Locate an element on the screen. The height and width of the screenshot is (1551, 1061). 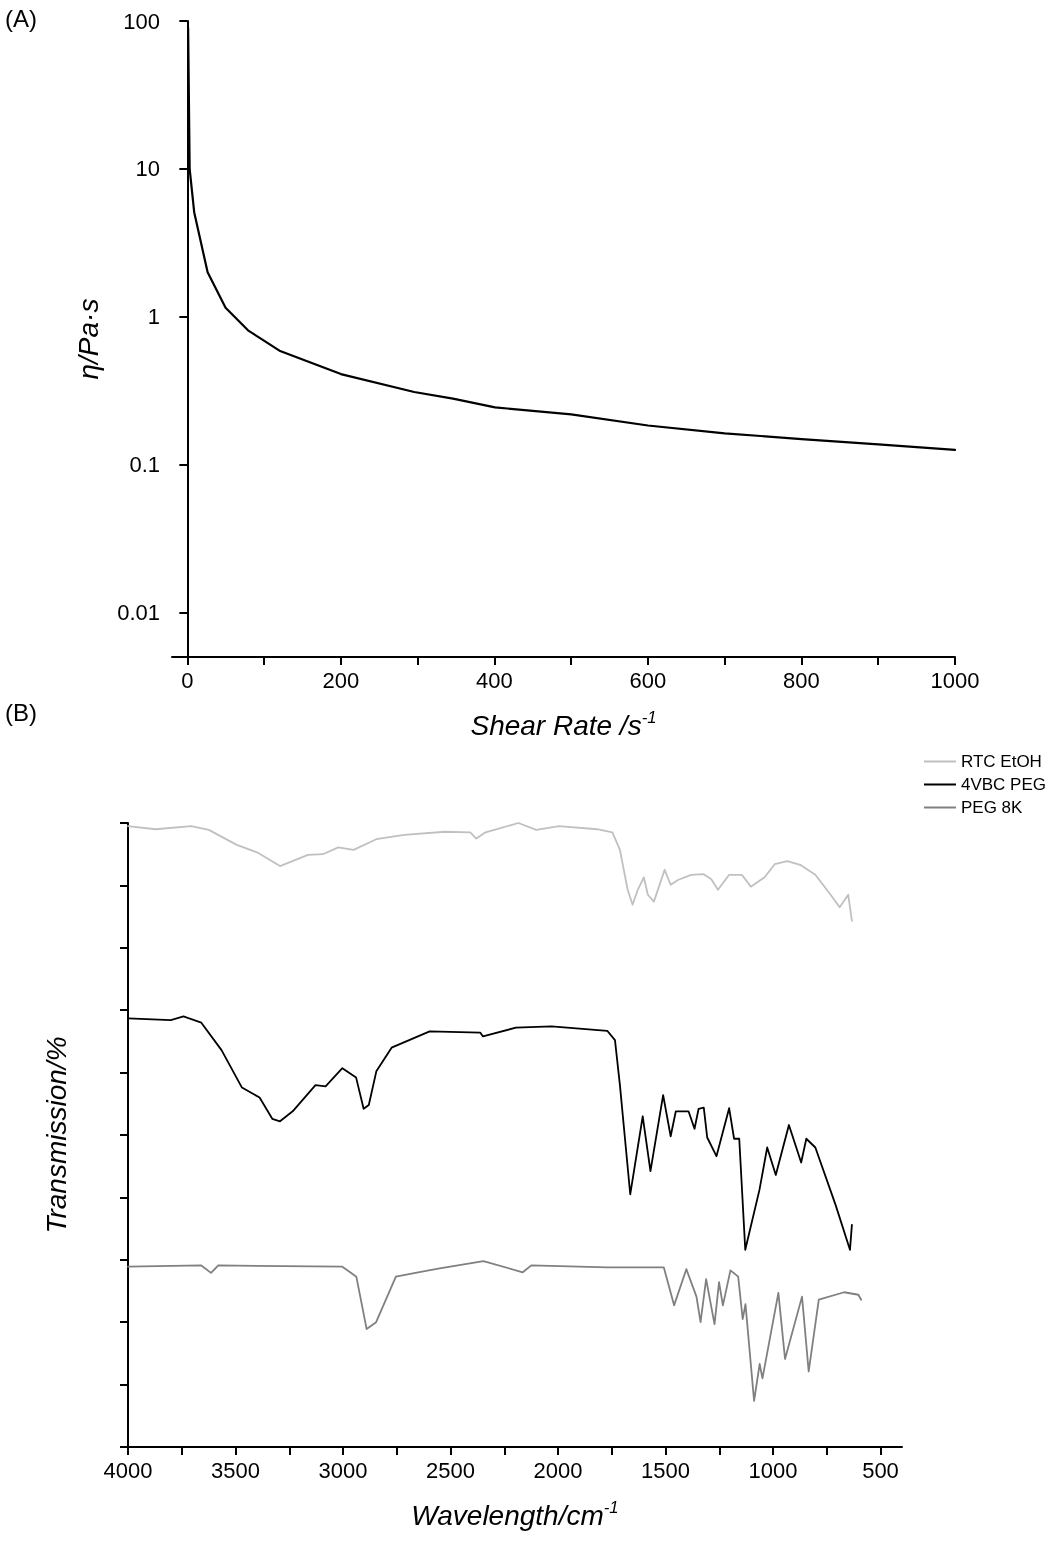
x-tick-label: 0 is located at coordinates (187, 680).